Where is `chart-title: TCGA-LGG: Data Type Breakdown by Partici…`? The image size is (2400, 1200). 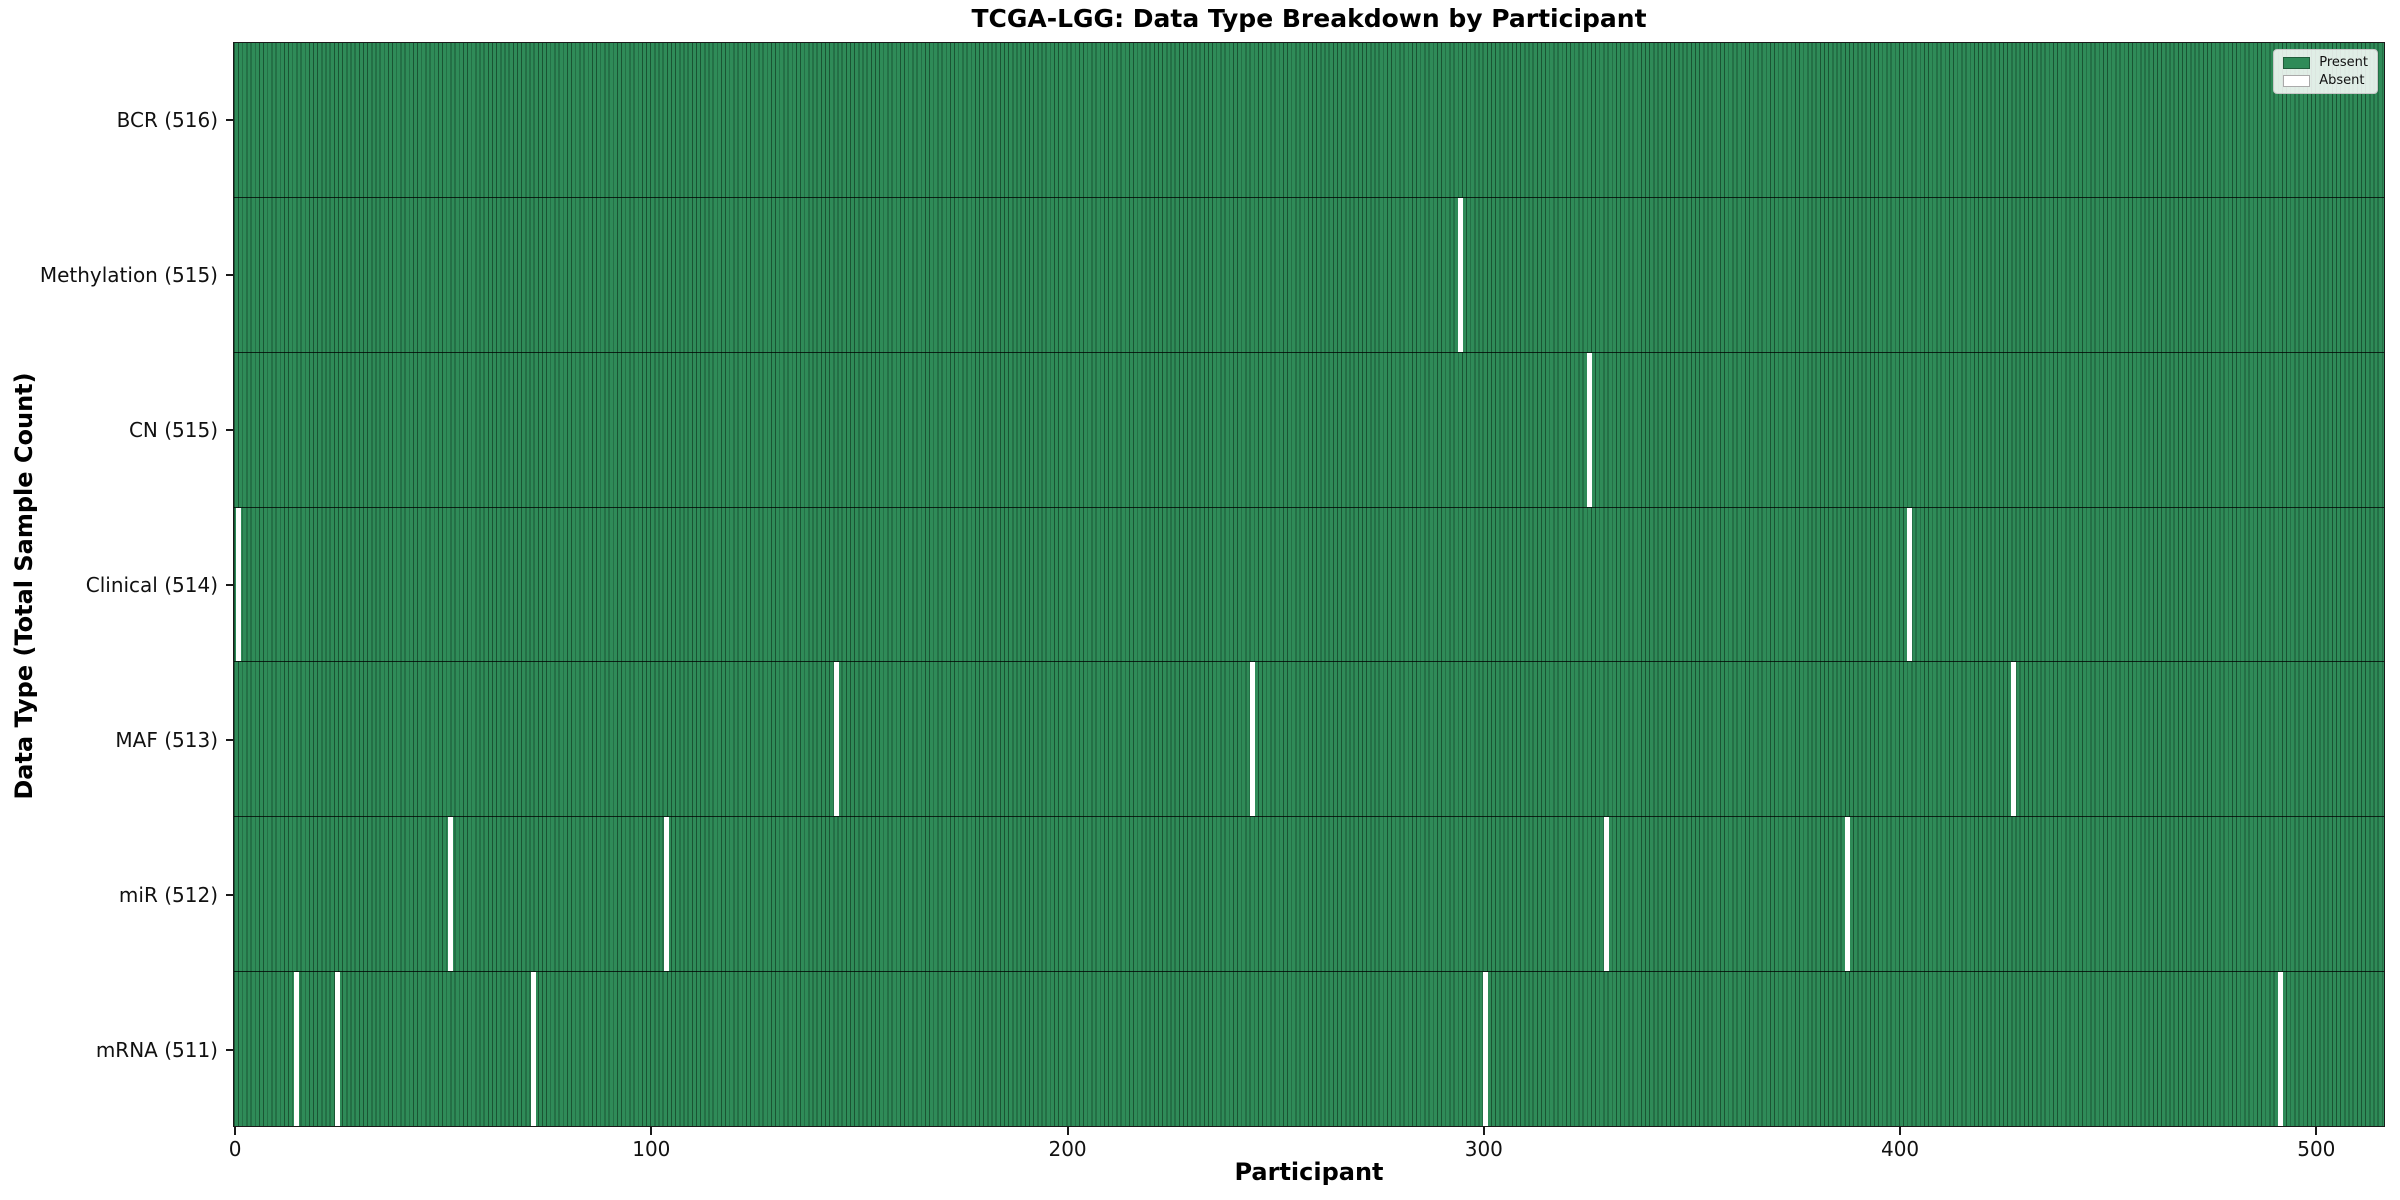
chart-title: TCGA-LGG: Data Type Breakdown by Partici… is located at coordinates (1309, 18).